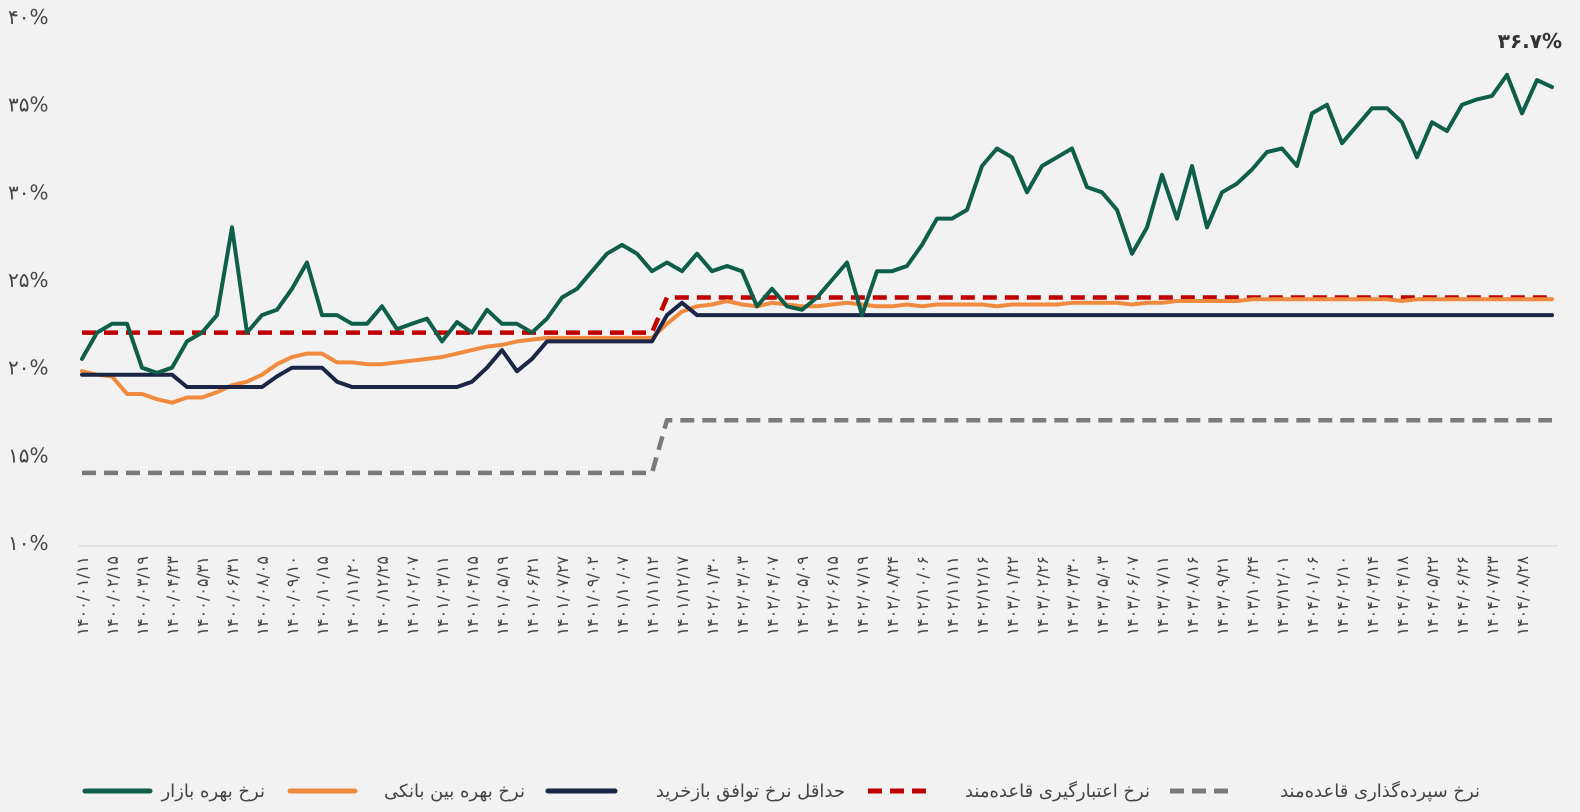  I want to click on x-tick-label: ۱۴۰۱/۰۷/۲۷, so click(562, 596).